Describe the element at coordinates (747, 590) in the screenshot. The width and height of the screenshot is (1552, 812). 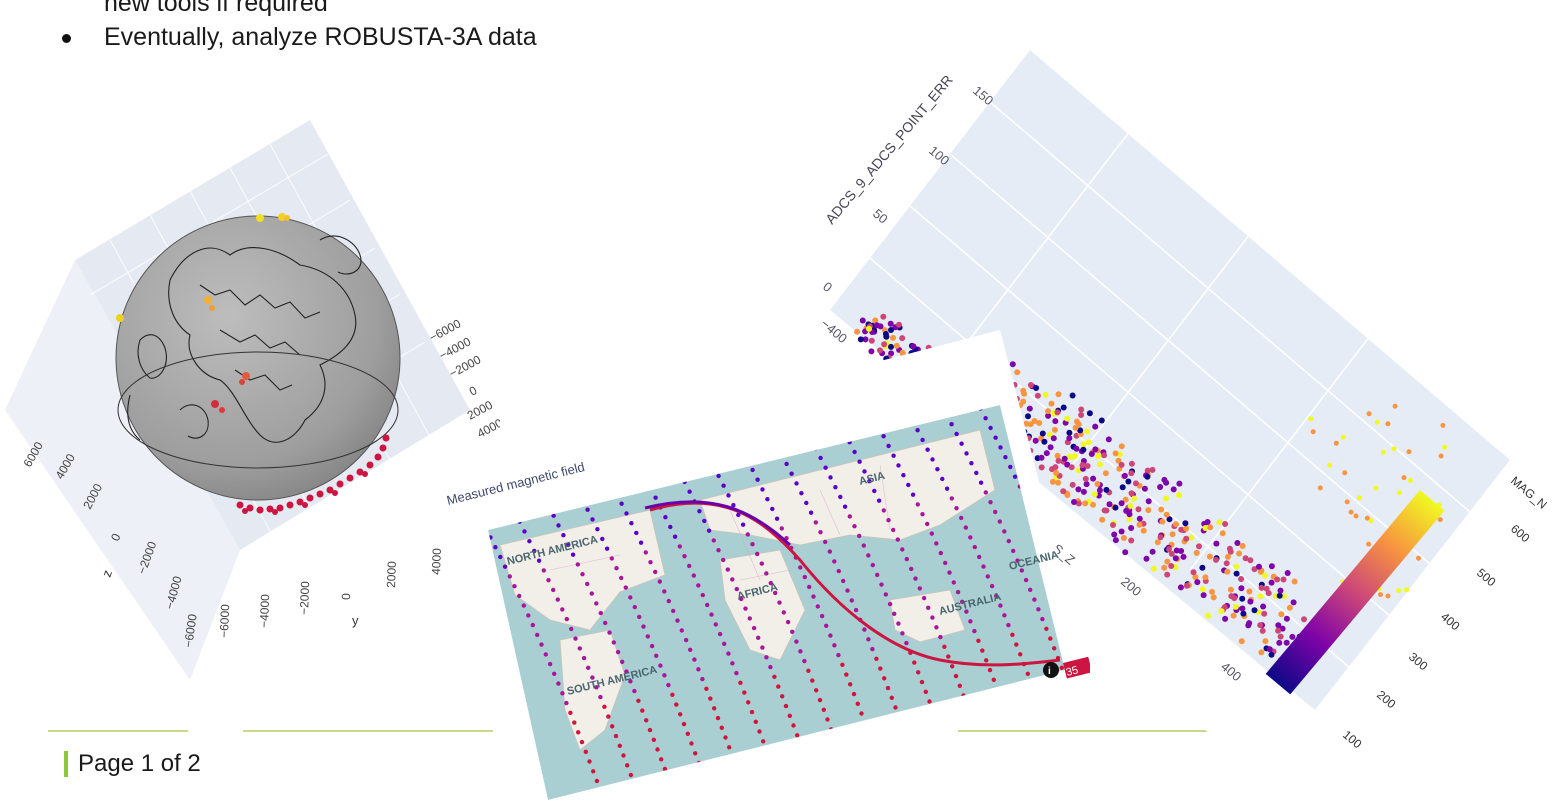
I see `land-masses` at that location.